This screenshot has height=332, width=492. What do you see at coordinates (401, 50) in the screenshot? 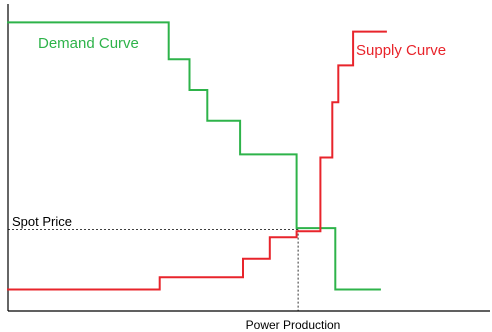
I see `supply-curve-label: Supply Curve` at bounding box center [401, 50].